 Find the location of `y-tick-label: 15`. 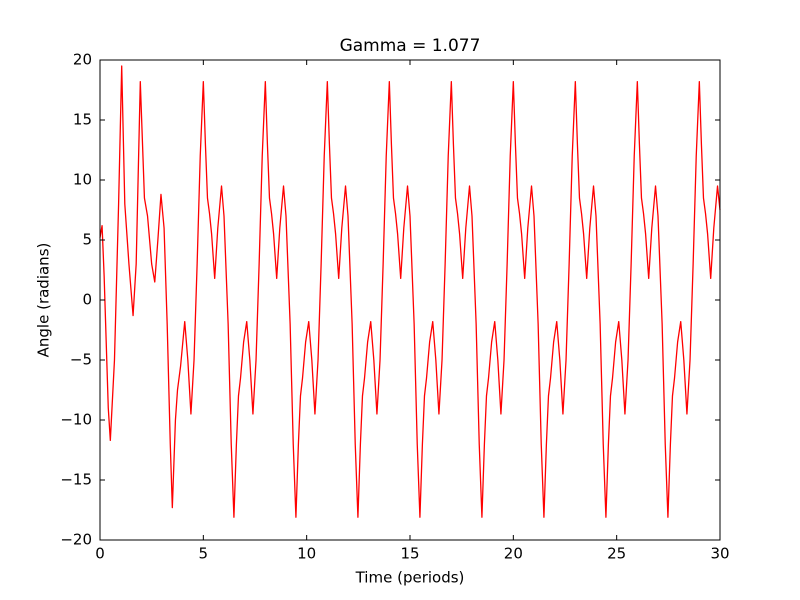

y-tick-label: 15 is located at coordinates (82, 120).